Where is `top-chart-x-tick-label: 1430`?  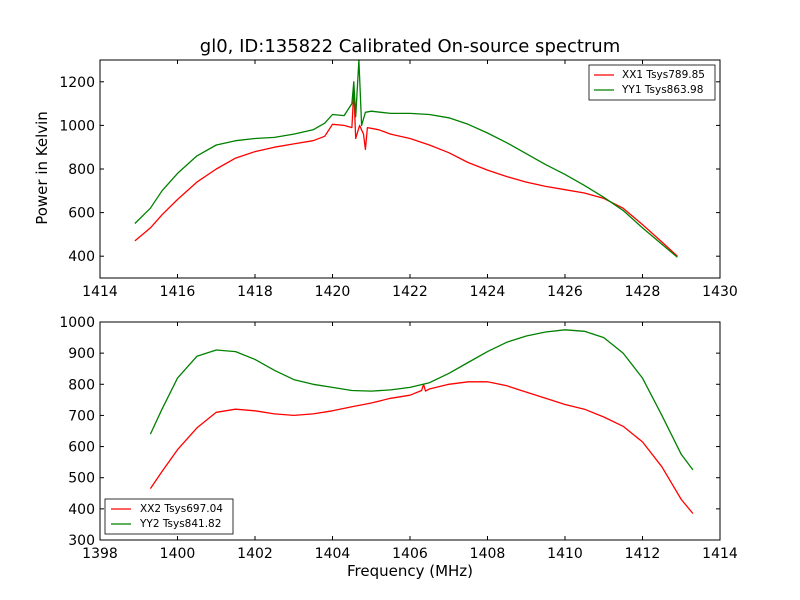
top-chart-x-tick-label: 1430 is located at coordinates (720, 292).